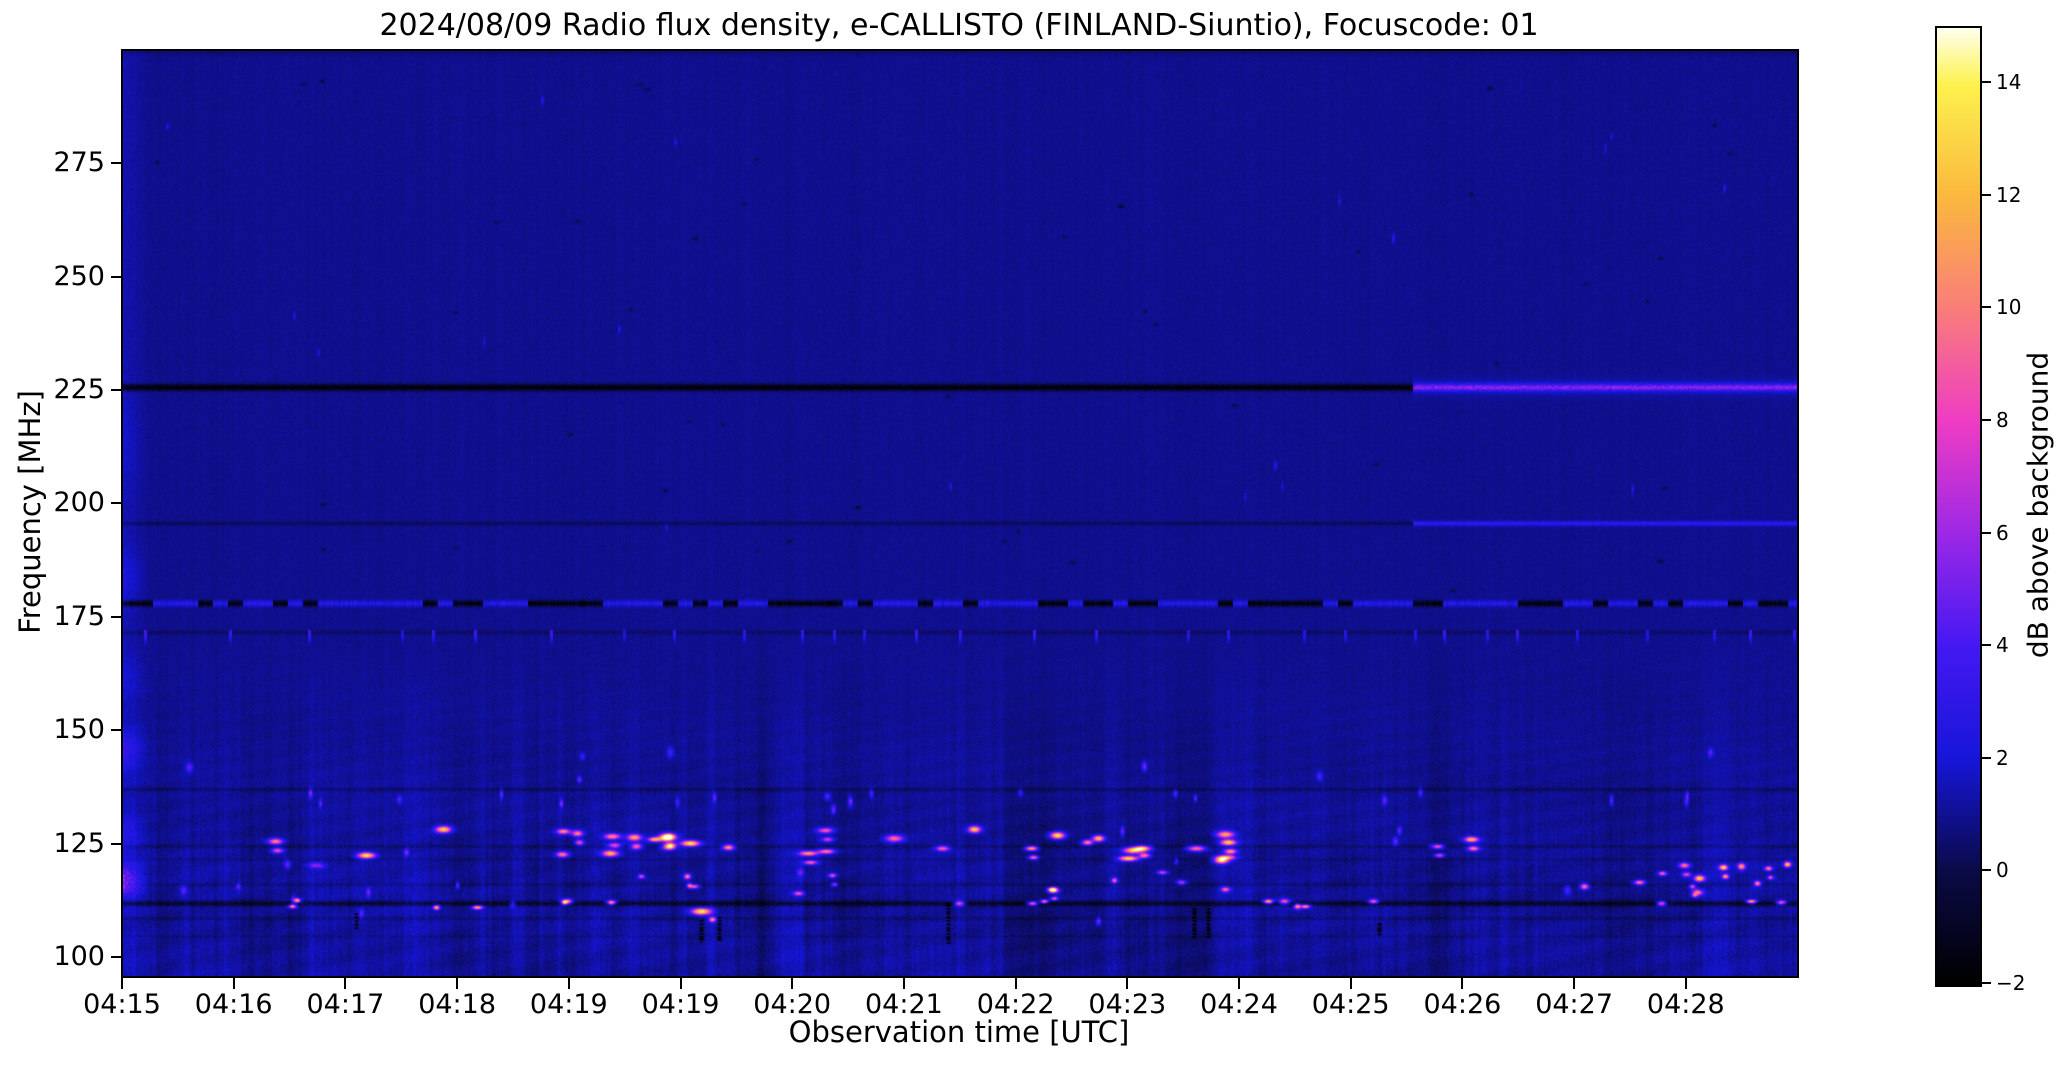  Describe the element at coordinates (2002, 532) in the screenshot. I see `colorbar-tick-label: 6` at that location.